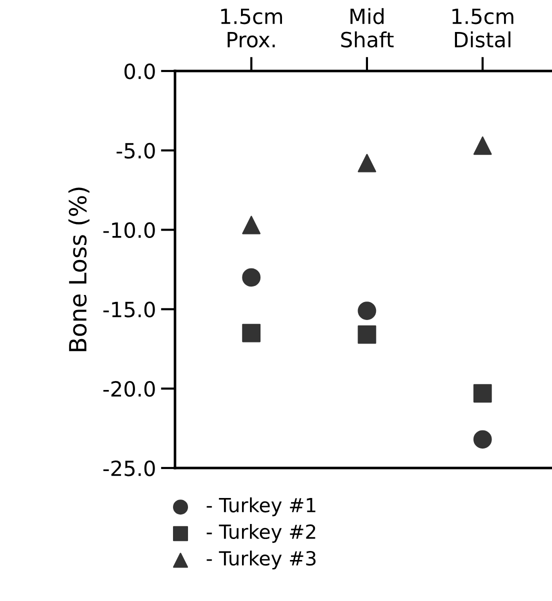 Image resolution: width=552 pixels, height=601 pixels. I want to click on y-tick-label: -15.0, so click(129, 310).